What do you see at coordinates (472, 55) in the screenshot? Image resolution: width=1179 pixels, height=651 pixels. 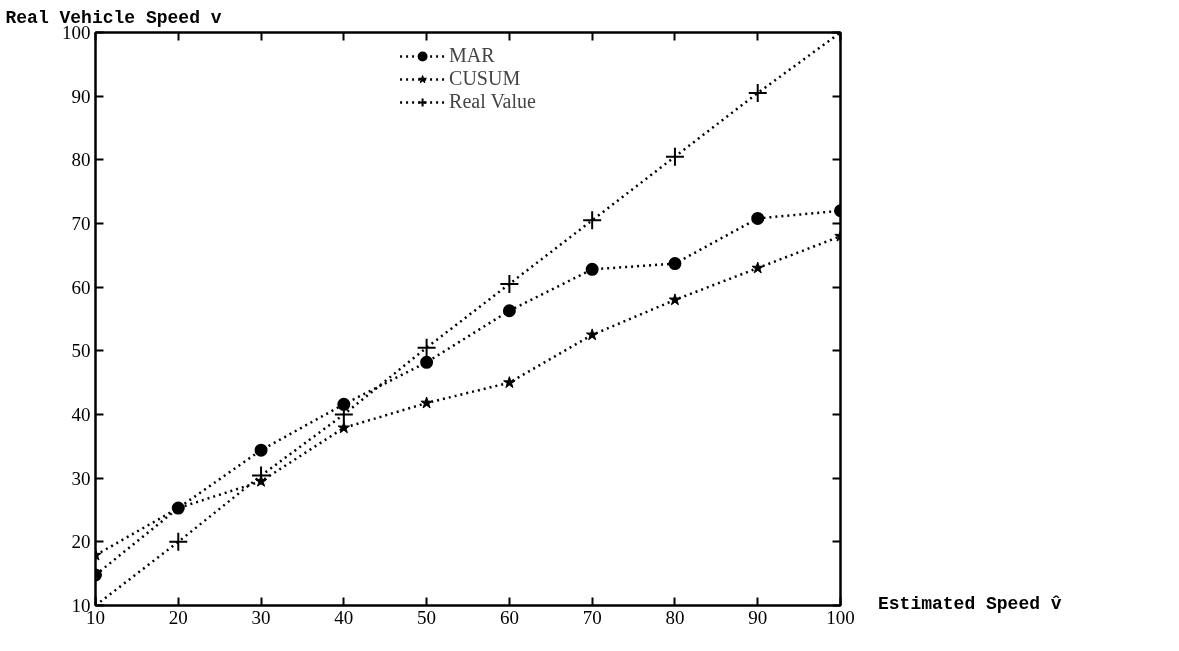 I see `legend-label: MAR` at bounding box center [472, 55].